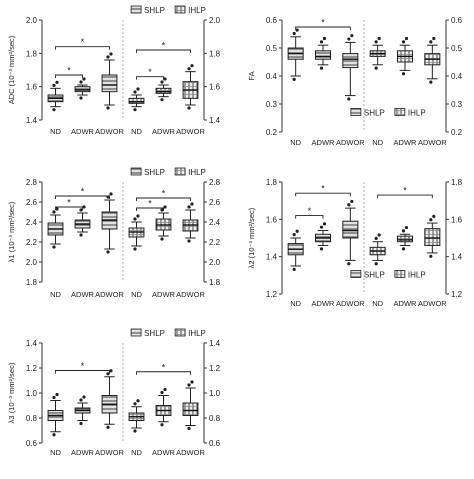 The image size is (474, 479). What do you see at coordinates (457, 48) in the screenshot?
I see `y2-tick-label: 0.5` at bounding box center [457, 48].